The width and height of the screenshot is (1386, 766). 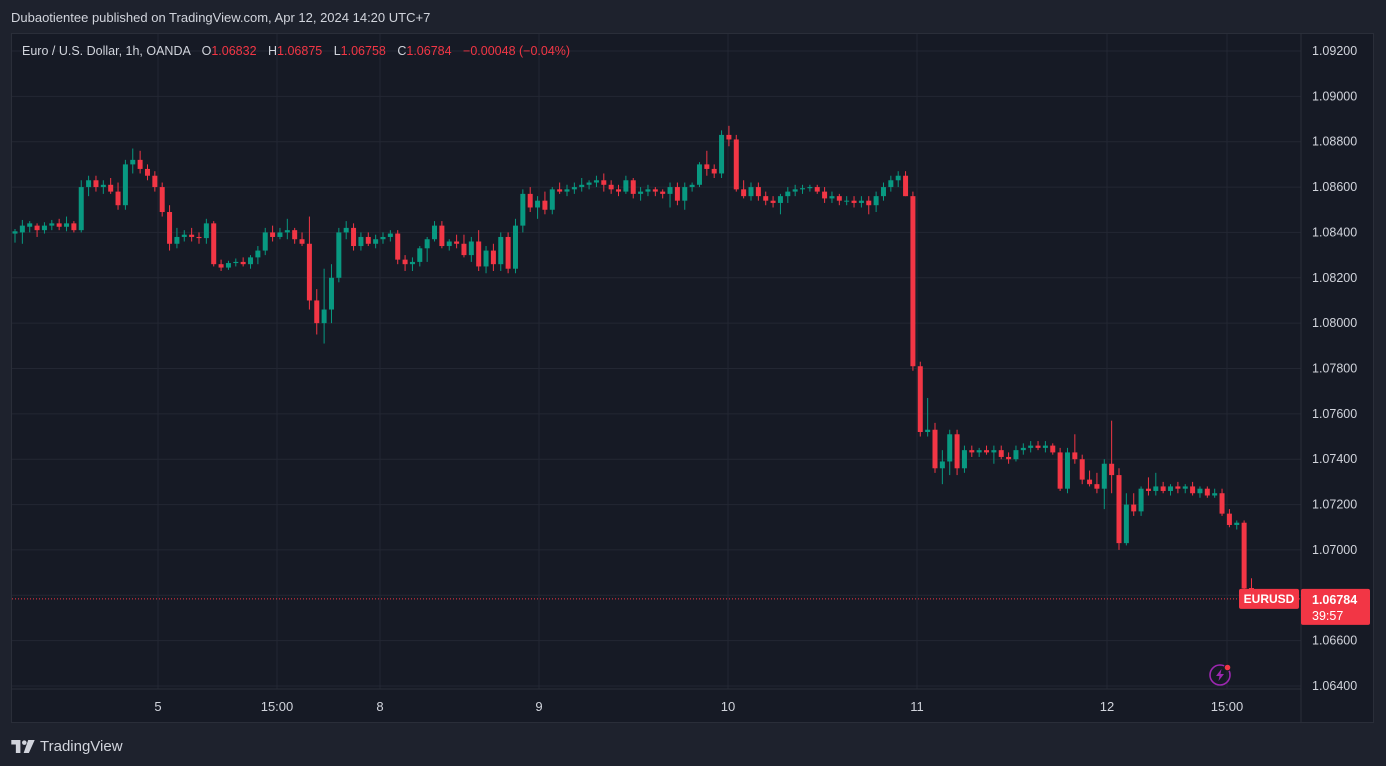 What do you see at coordinates (1334, 505) in the screenshot?
I see `y-tick-label: 1.07200` at bounding box center [1334, 505].